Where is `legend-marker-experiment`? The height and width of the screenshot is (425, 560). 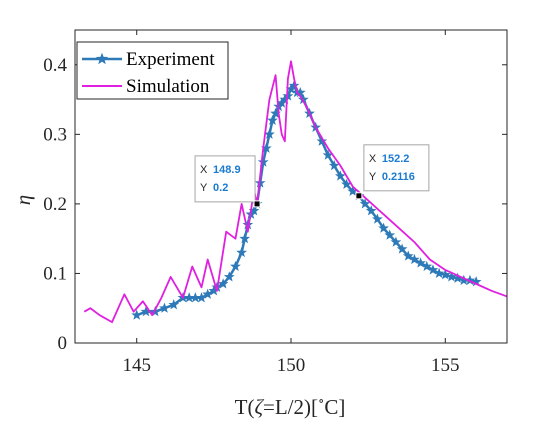 legend-marker-experiment is located at coordinates (102, 58).